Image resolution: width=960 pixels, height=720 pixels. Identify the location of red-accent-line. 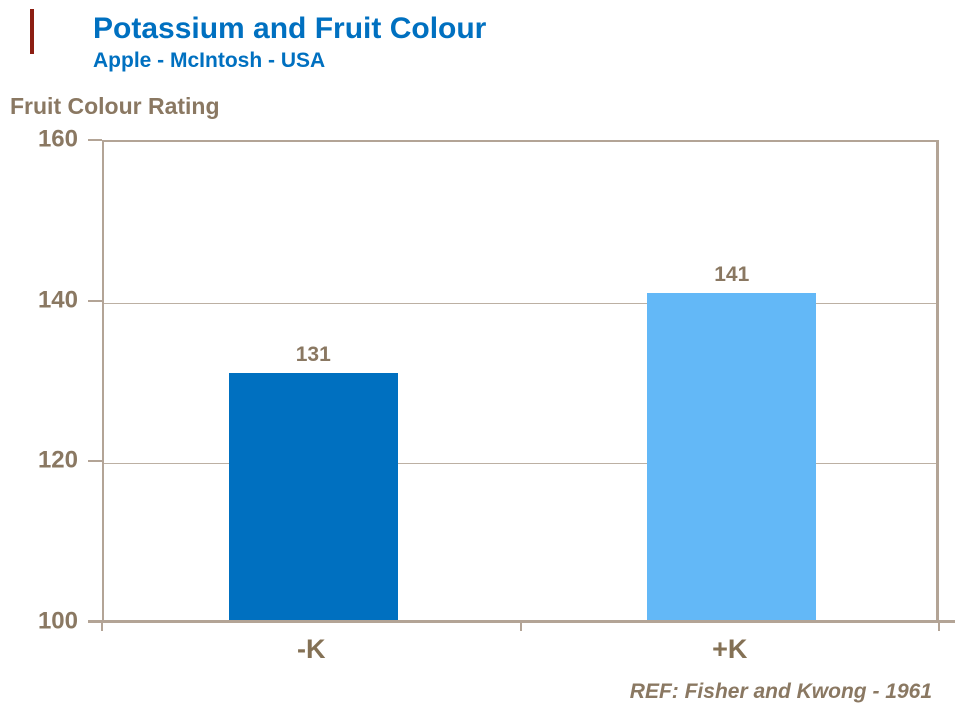
(32, 31).